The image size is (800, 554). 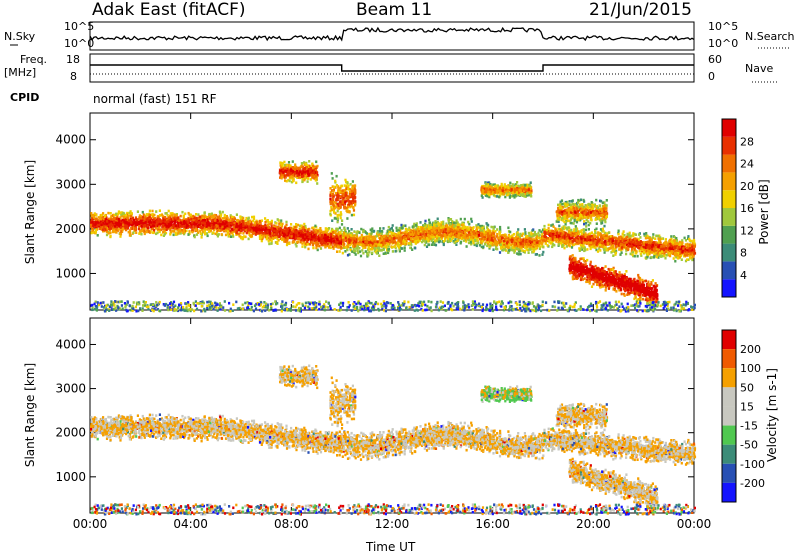 What do you see at coordinates (70, 389) in the screenshot?
I see `velocity-ytick-label: 3000` at bounding box center [70, 389].